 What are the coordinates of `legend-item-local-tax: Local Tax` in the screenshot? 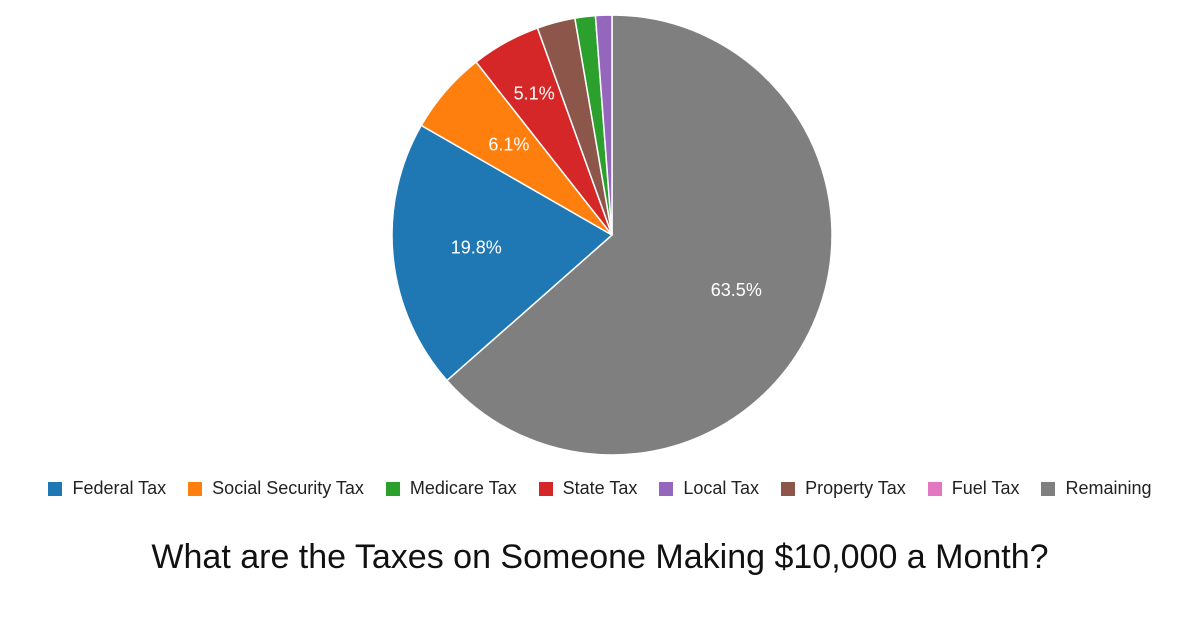 It's located at (709, 488).